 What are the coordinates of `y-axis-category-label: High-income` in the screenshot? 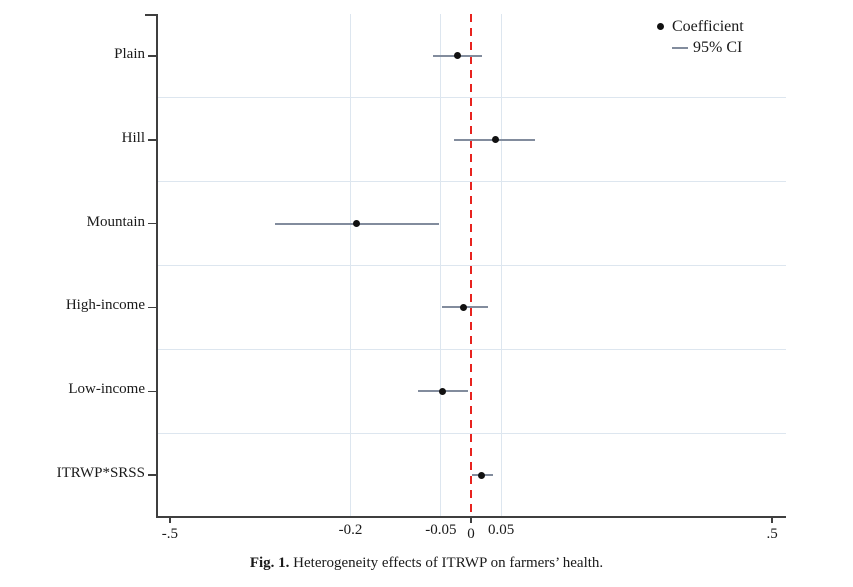 It's located at (105, 305).